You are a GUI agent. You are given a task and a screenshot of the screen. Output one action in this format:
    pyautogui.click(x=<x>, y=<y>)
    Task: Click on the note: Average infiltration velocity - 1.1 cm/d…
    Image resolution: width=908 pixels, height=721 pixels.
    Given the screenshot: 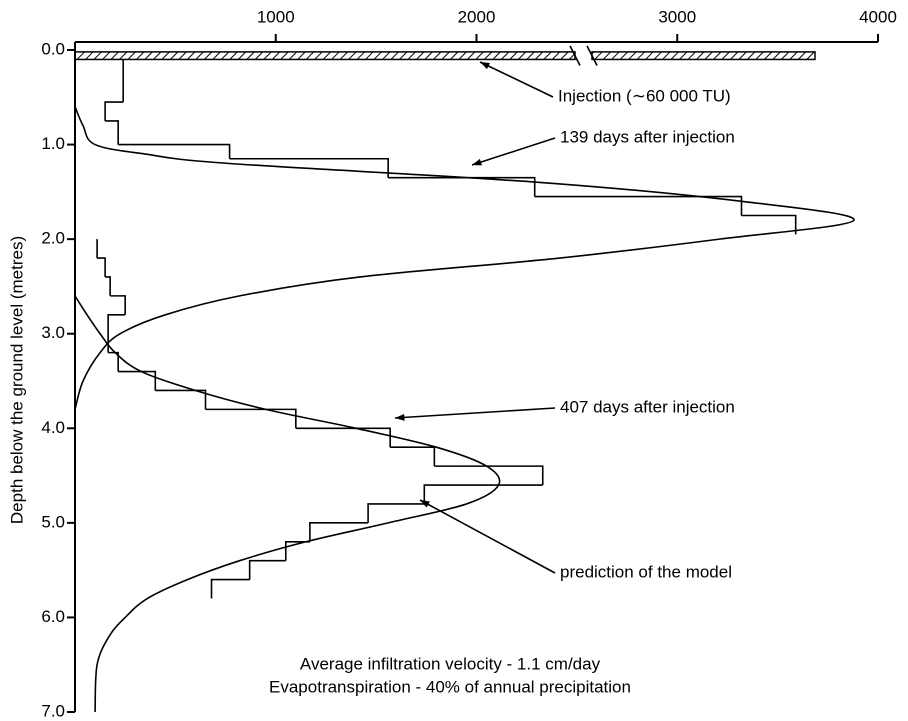 What is the action you would take?
    pyautogui.click(x=450, y=663)
    